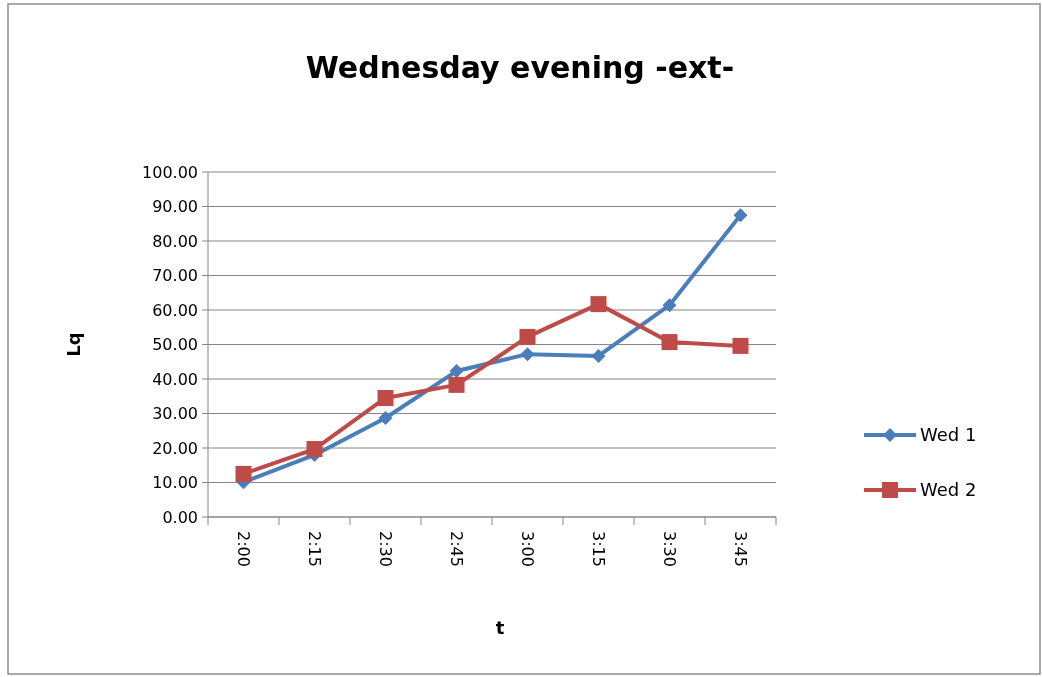 The image size is (1042, 677). What do you see at coordinates (948, 490) in the screenshot?
I see `legend-label: Wed 2` at bounding box center [948, 490].